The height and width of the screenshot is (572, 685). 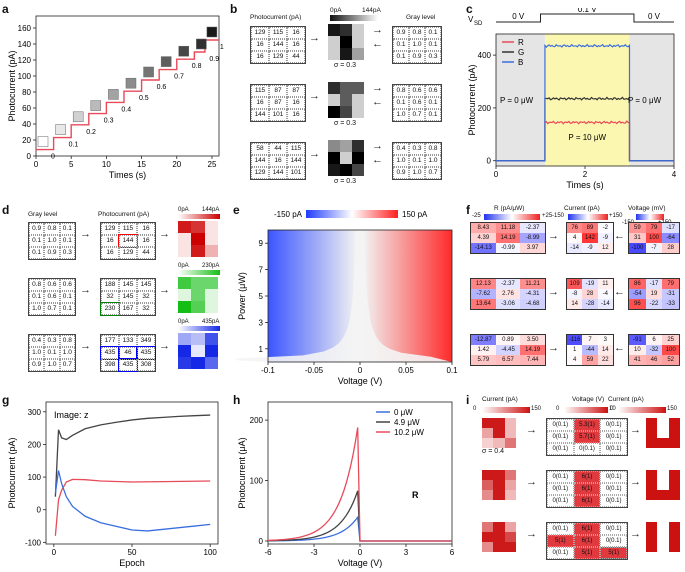 I want to click on d-pc-cell: 144, so click(x=128, y=241).